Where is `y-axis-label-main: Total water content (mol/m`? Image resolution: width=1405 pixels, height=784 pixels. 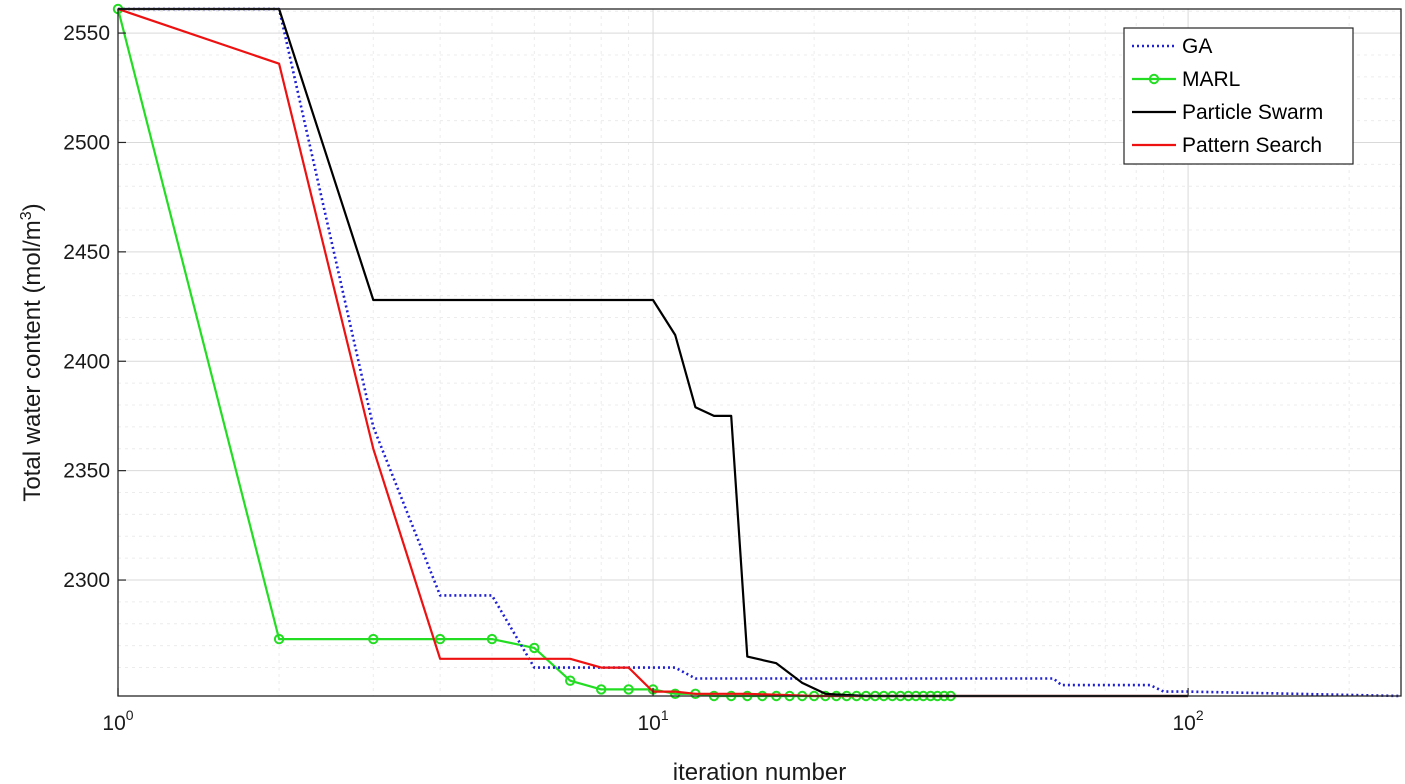
y-axis-label-main: Total water content (mol/m is located at coordinates (32, 360).